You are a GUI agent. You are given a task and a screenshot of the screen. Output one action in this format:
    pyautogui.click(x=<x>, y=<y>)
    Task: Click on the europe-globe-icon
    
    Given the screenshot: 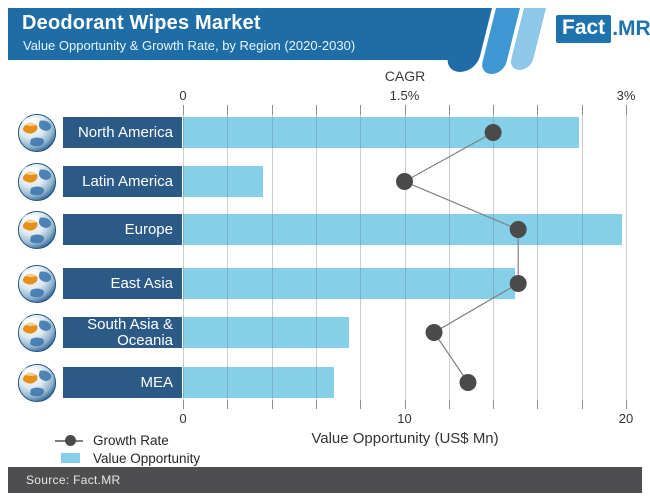 What is the action you would take?
    pyautogui.click(x=37, y=230)
    